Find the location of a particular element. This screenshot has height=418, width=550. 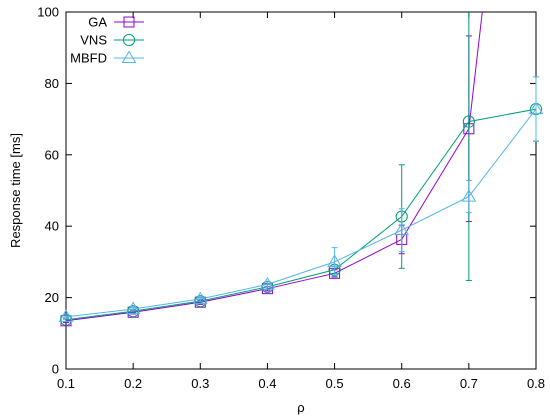

x-tick-label: 0.4 is located at coordinates (267, 383).